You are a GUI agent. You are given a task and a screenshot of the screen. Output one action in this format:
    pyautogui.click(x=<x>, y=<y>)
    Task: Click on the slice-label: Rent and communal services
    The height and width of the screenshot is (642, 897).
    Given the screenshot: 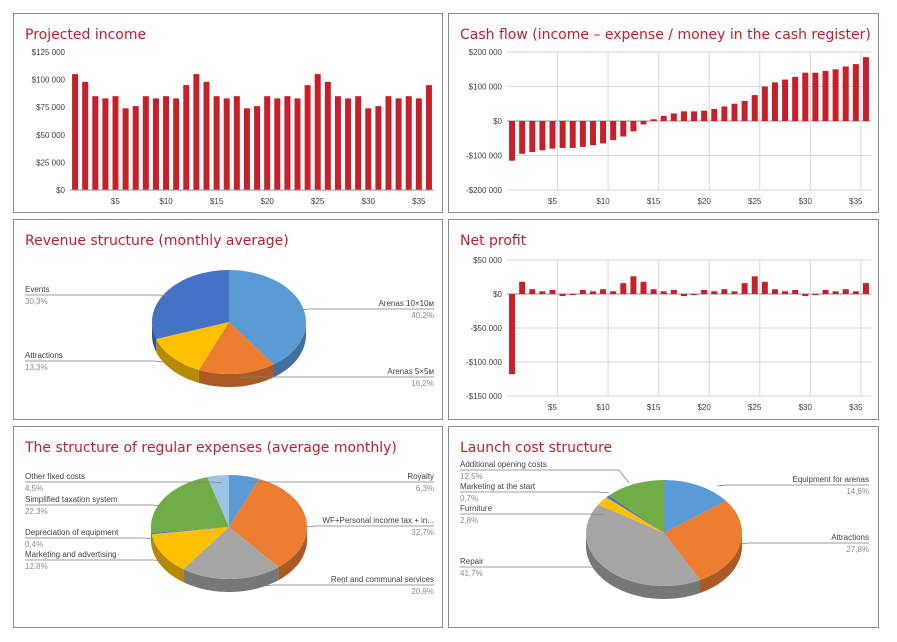 What is the action you would take?
    pyautogui.click(x=382, y=579)
    